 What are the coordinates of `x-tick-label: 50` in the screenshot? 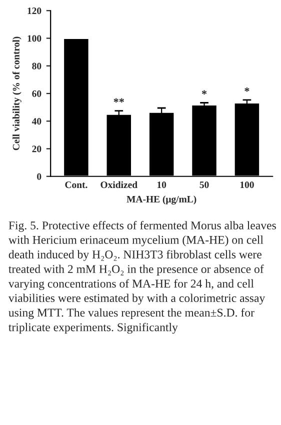 It's located at (204, 185).